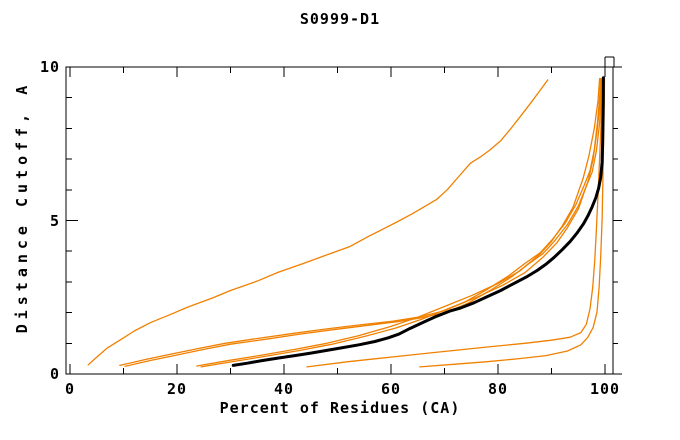 The height and width of the screenshot is (440, 680). I want to click on x-tick-label: 100, so click(605, 389).